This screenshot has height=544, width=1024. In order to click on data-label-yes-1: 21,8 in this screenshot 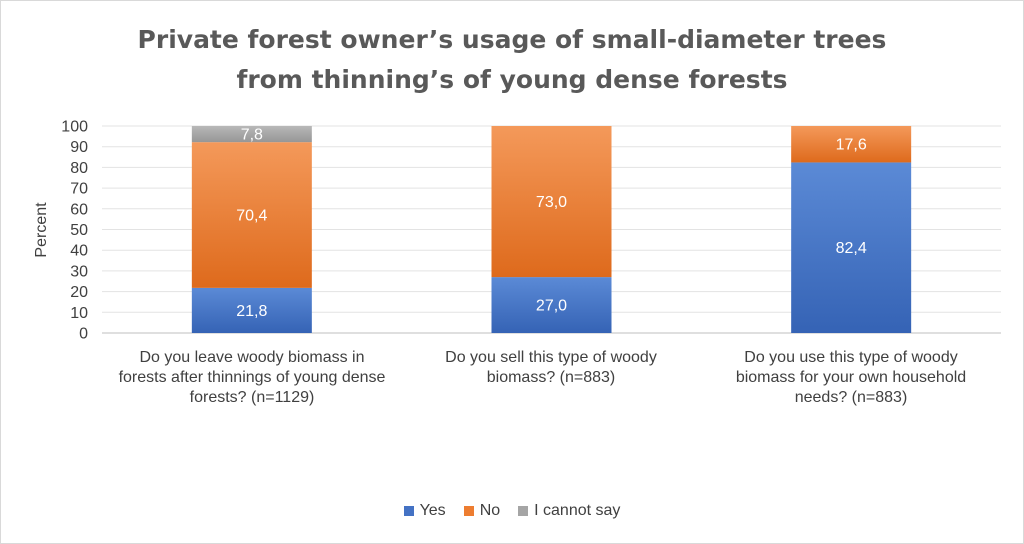, I will do `click(251, 311)`.